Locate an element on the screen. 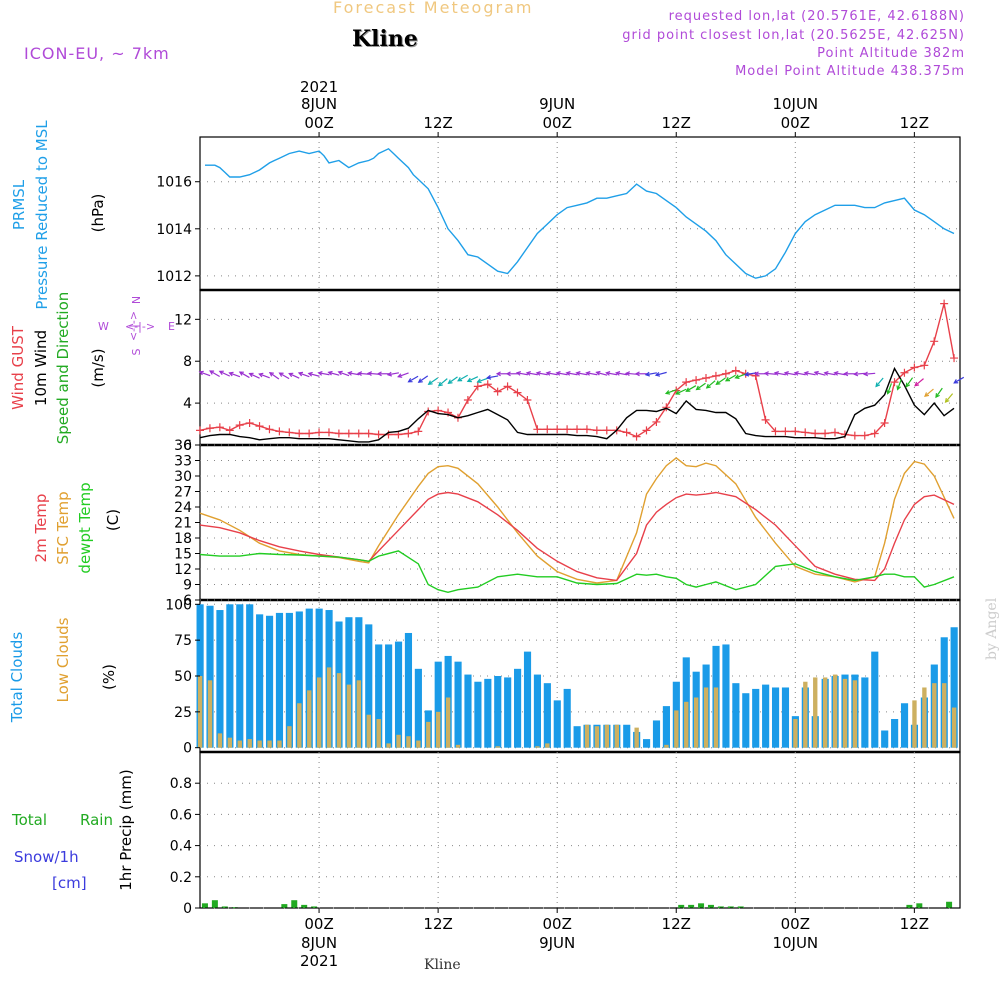  meteogram-title: Forecast Meteogram is located at coordinates (433, 8).